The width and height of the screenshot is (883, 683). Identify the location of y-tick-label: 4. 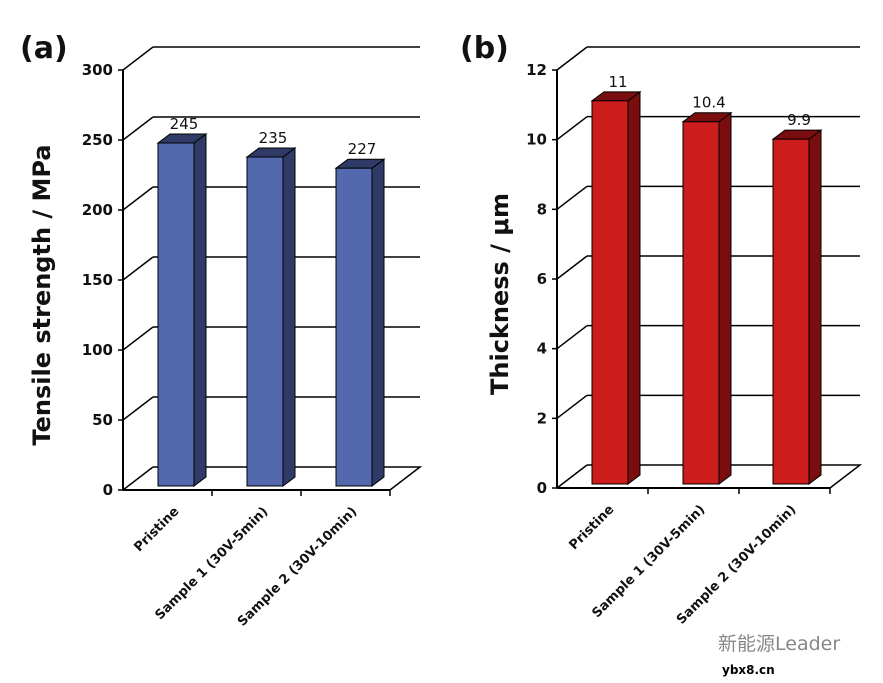
(542, 349).